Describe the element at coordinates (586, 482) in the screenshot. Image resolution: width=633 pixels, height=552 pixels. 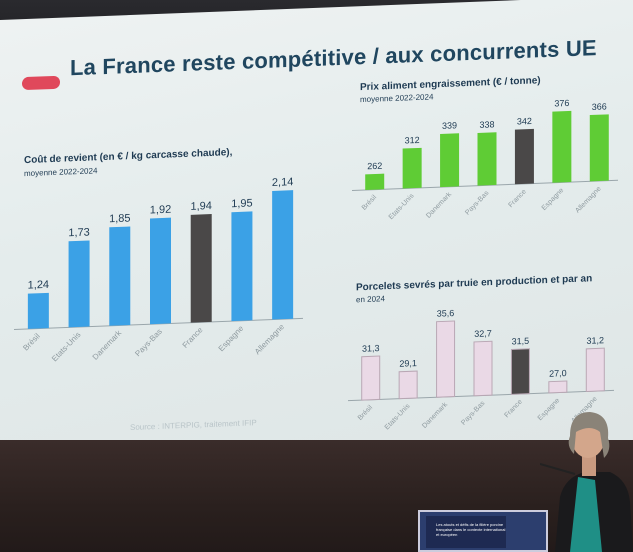
I see `speaker-person` at that location.